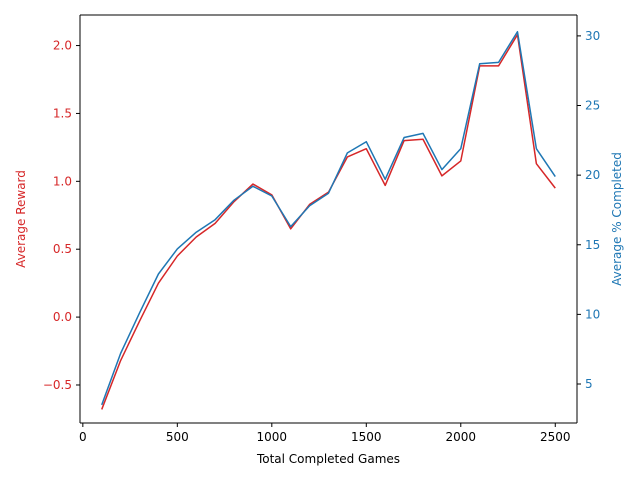  Describe the element at coordinates (272, 437) in the screenshot. I see `x-tick-label: 1000` at that location.